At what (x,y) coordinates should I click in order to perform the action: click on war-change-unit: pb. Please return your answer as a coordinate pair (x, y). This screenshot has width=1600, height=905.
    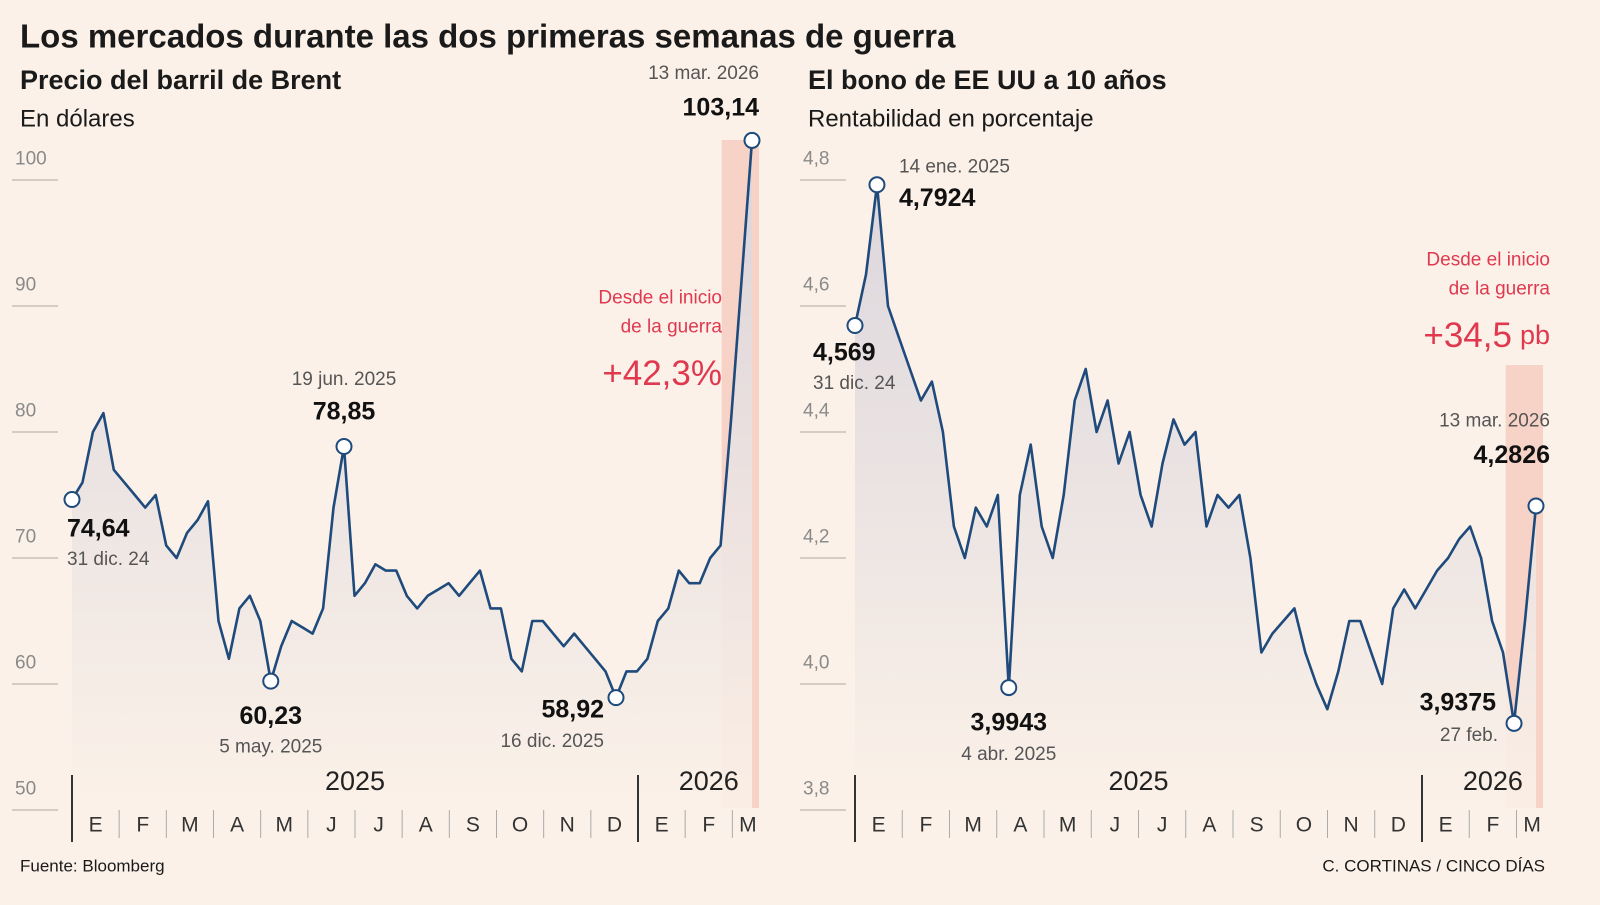
    Looking at the image, I should click on (1535, 335).